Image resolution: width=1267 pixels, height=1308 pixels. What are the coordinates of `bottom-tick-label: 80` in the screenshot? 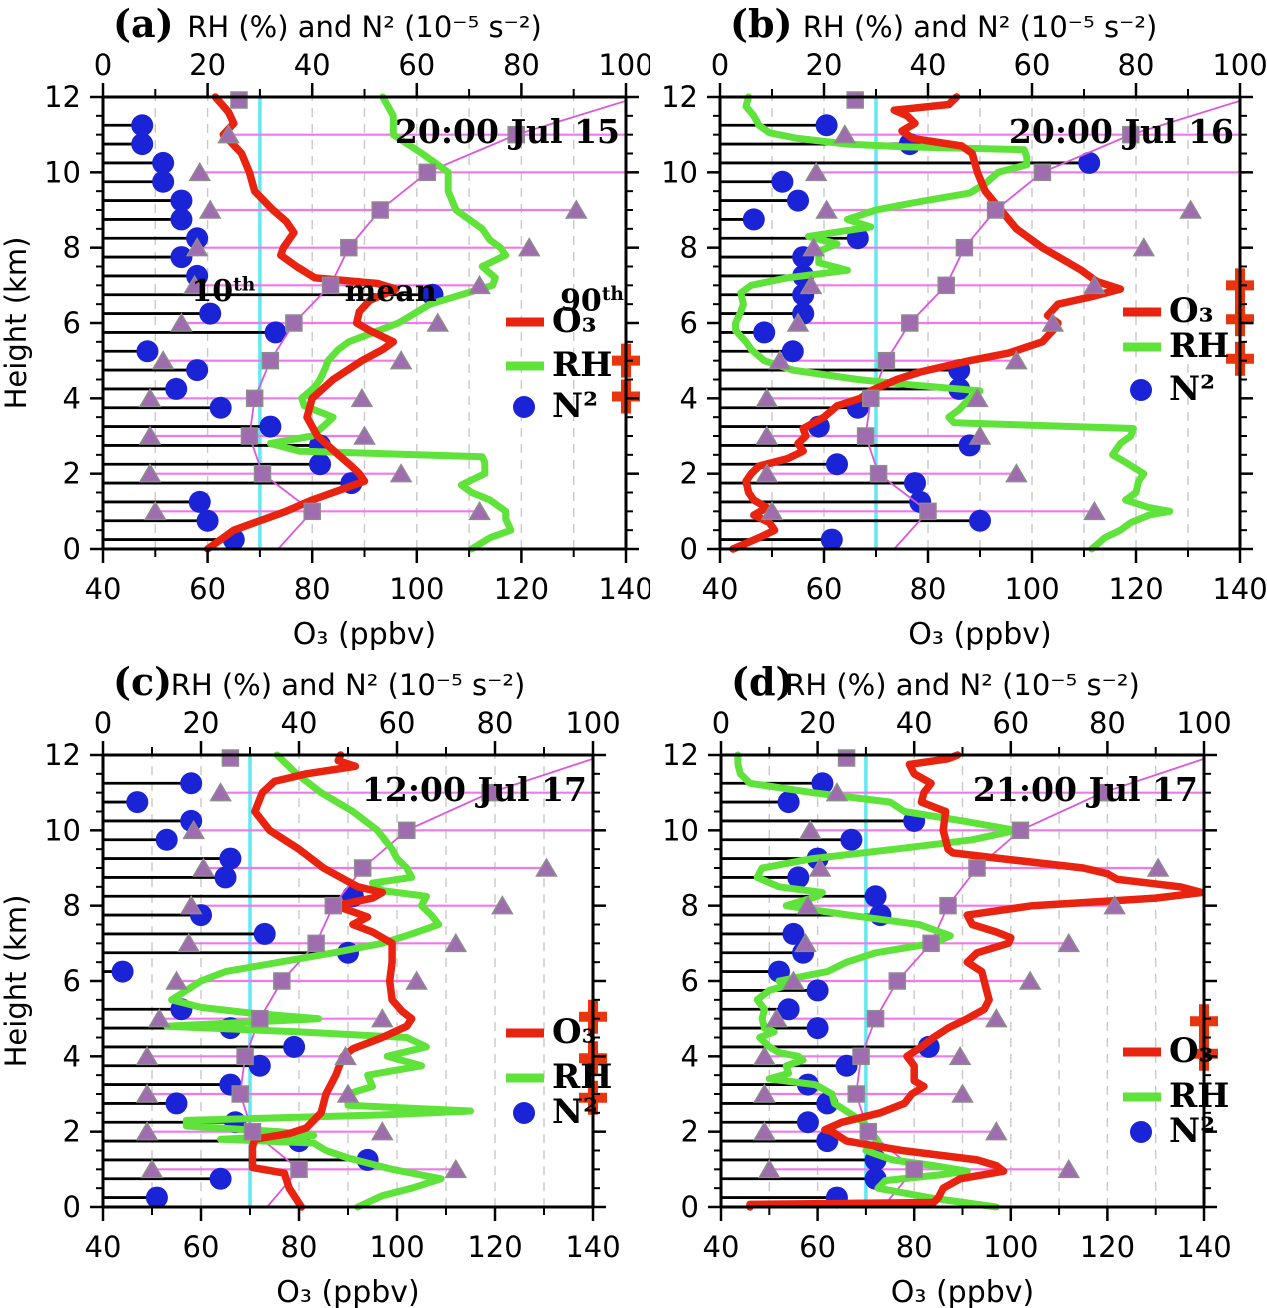 It's located at (299, 1247).